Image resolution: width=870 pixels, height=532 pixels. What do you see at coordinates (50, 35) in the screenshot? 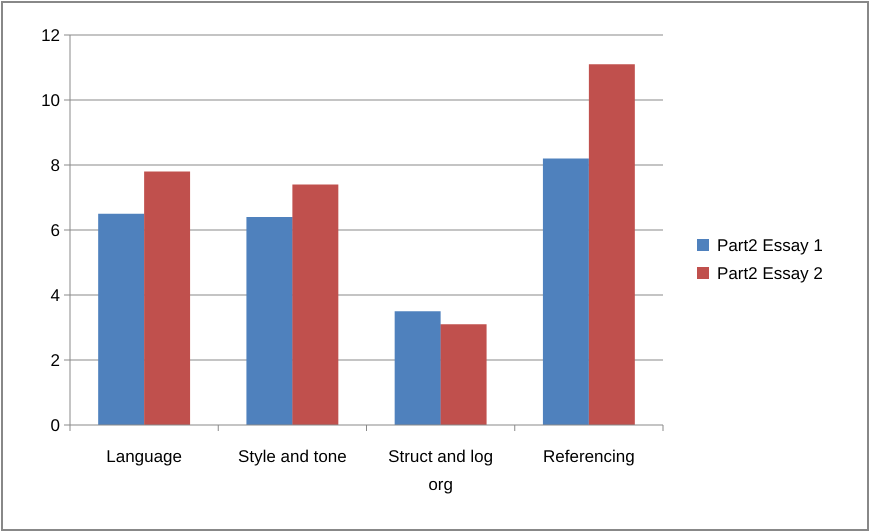
I see `y-tick-label: 12` at bounding box center [50, 35].